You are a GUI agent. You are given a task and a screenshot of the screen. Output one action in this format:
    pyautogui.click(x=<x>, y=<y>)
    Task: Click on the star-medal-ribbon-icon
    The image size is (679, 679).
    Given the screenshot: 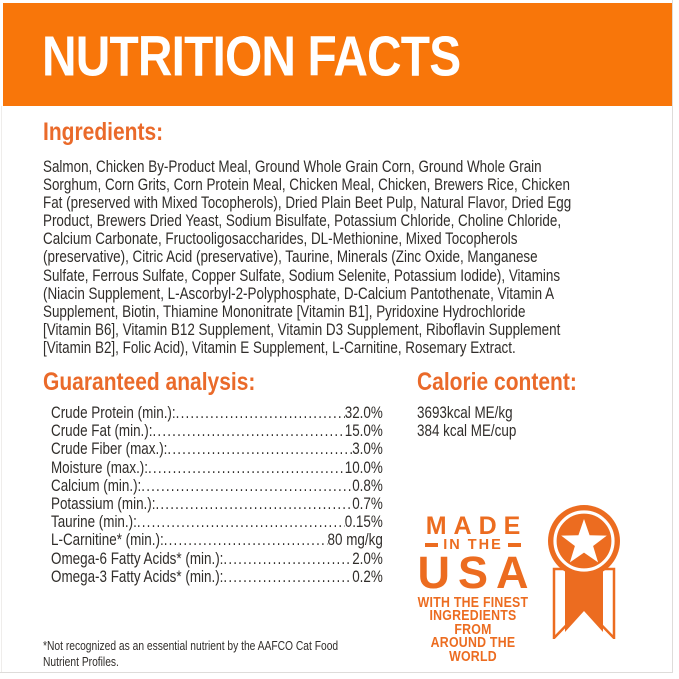 What is the action you would take?
    pyautogui.click(x=584, y=572)
    